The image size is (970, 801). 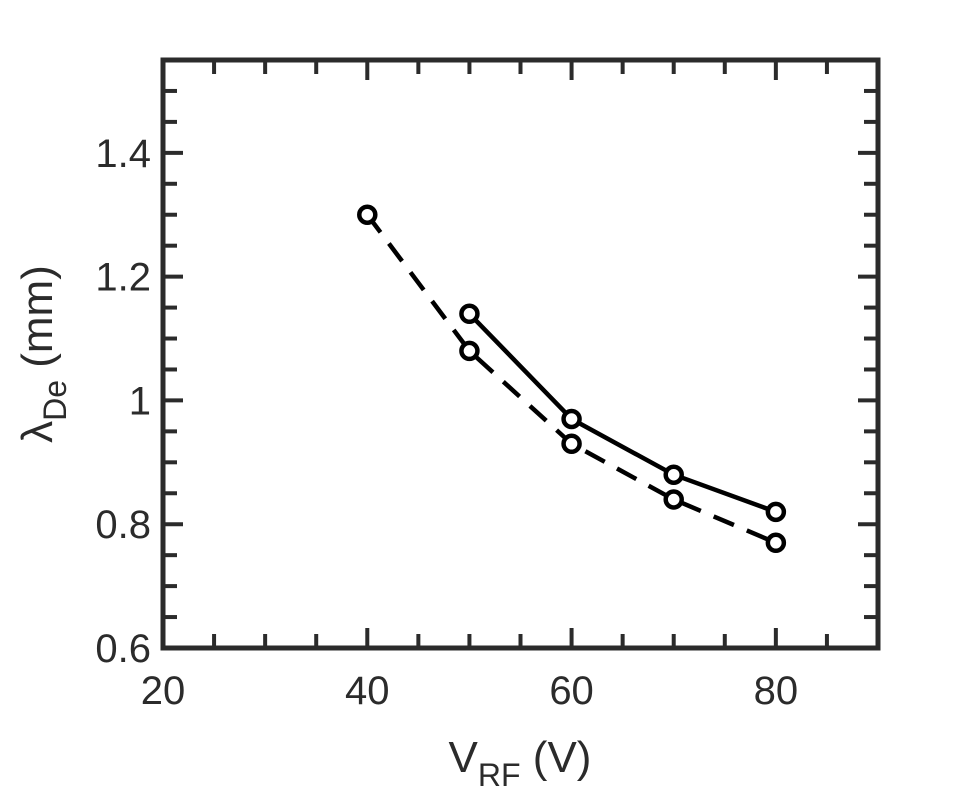 I want to click on y-axis-label: λDe (mm), so click(x=43, y=354).